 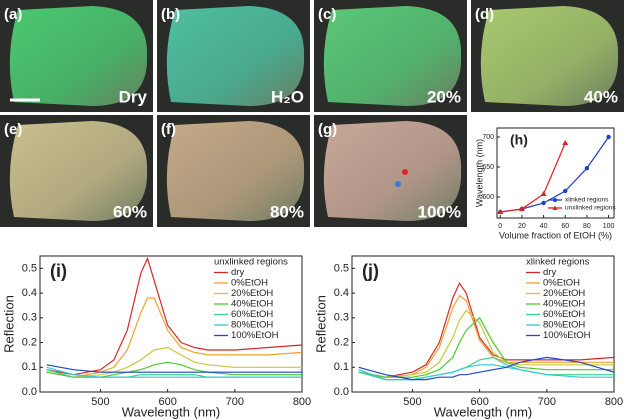 I want to click on panel-label: (f), so click(x=168, y=129).